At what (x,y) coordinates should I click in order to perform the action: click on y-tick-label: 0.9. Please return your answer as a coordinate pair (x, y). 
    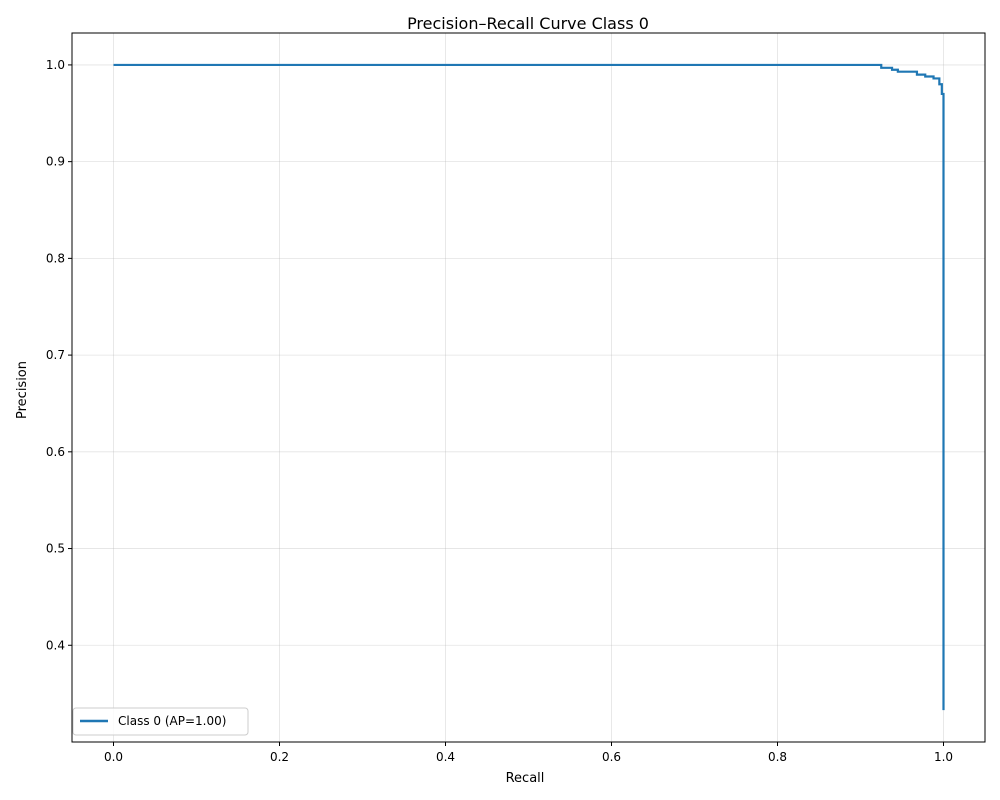
    Looking at the image, I should click on (55, 162).